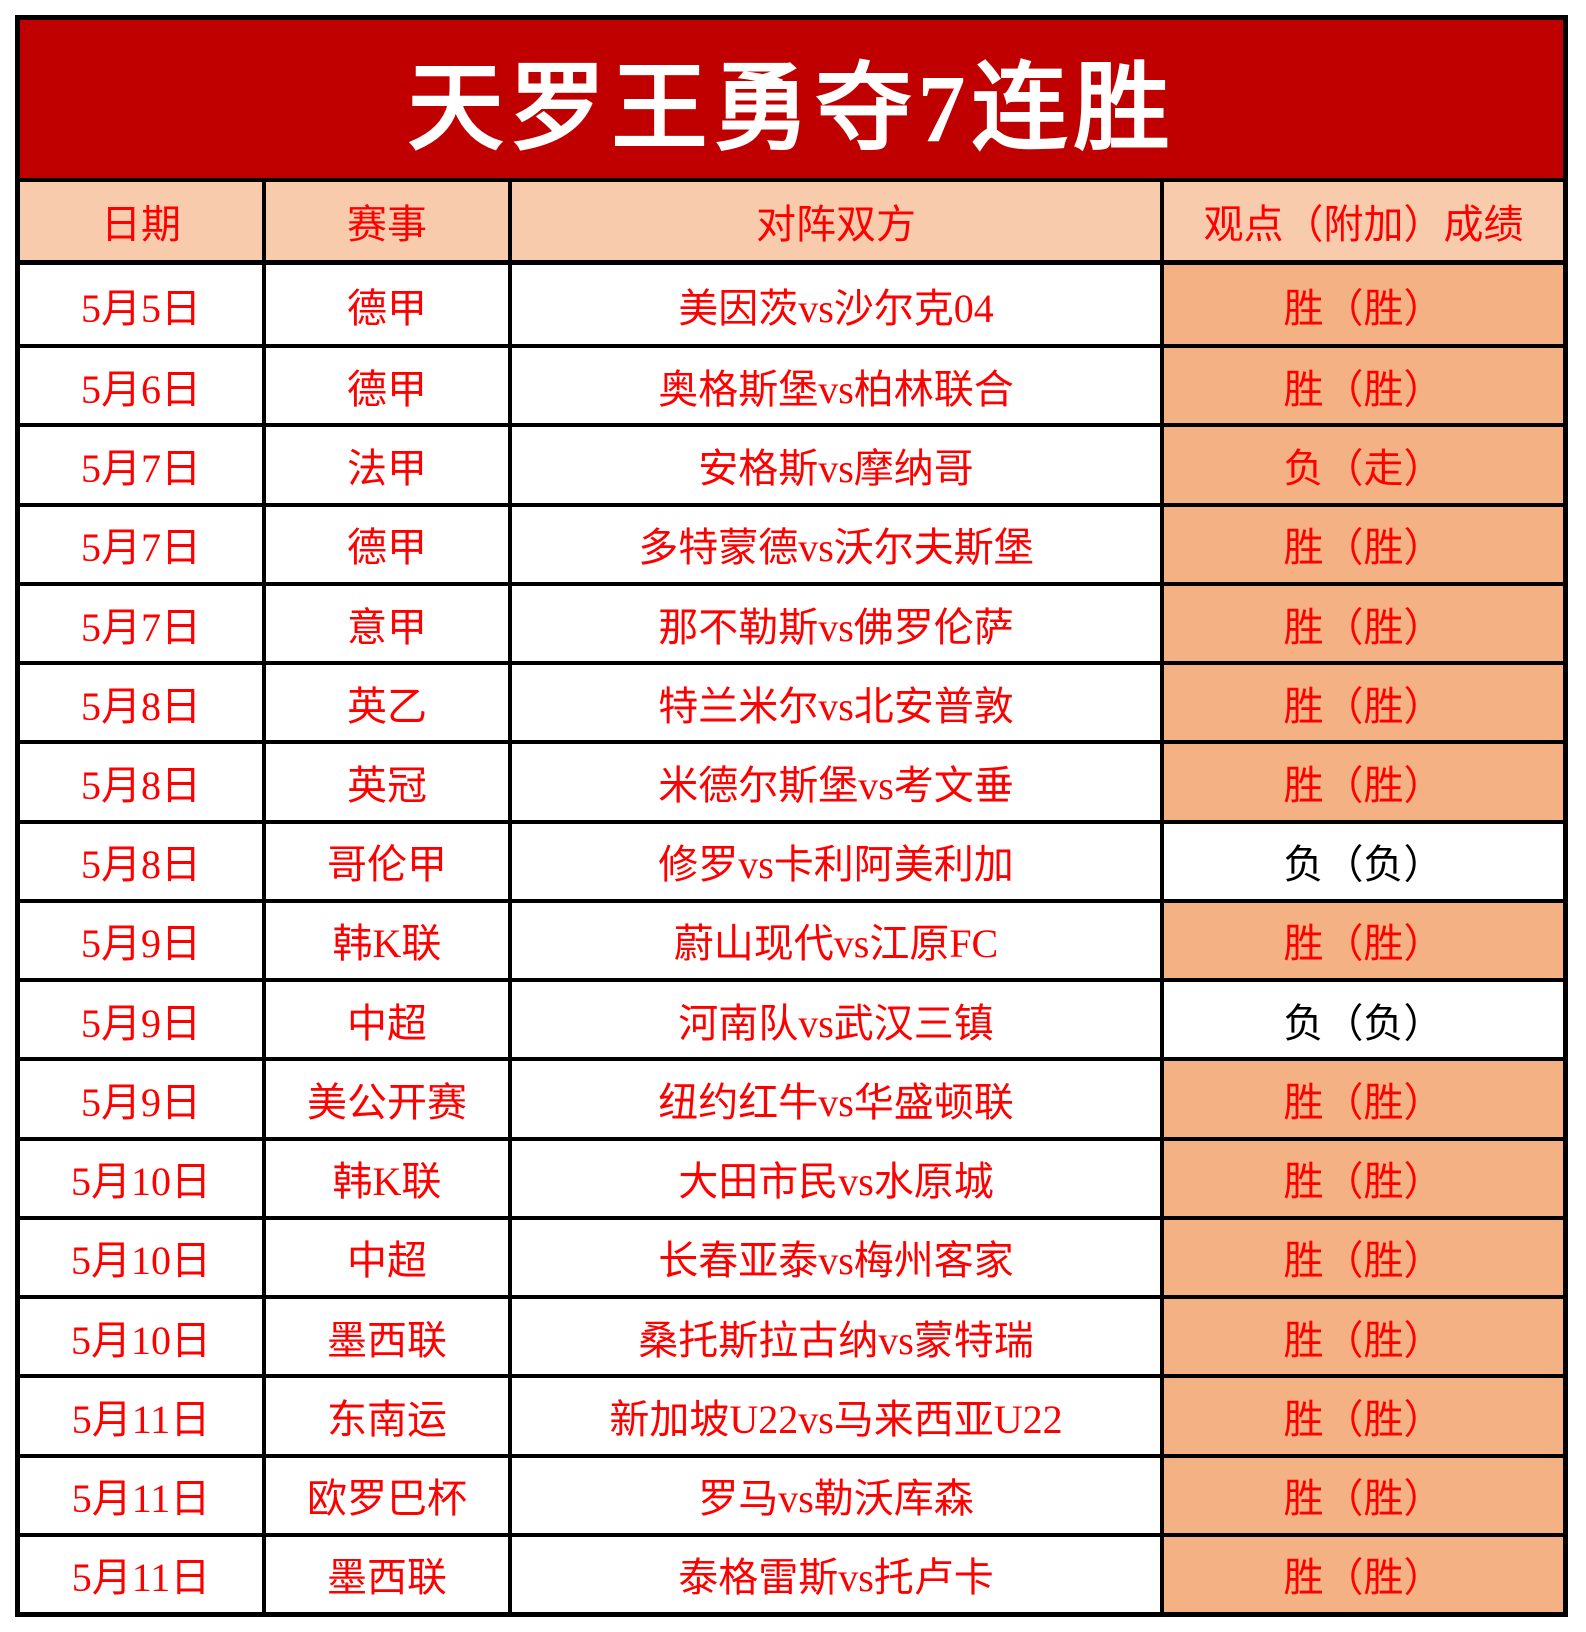  I want to click on table-row: 5月9日 美公开赛 纽约红牛vs华盛顿联 胜（胜）, so click(791, 1097).